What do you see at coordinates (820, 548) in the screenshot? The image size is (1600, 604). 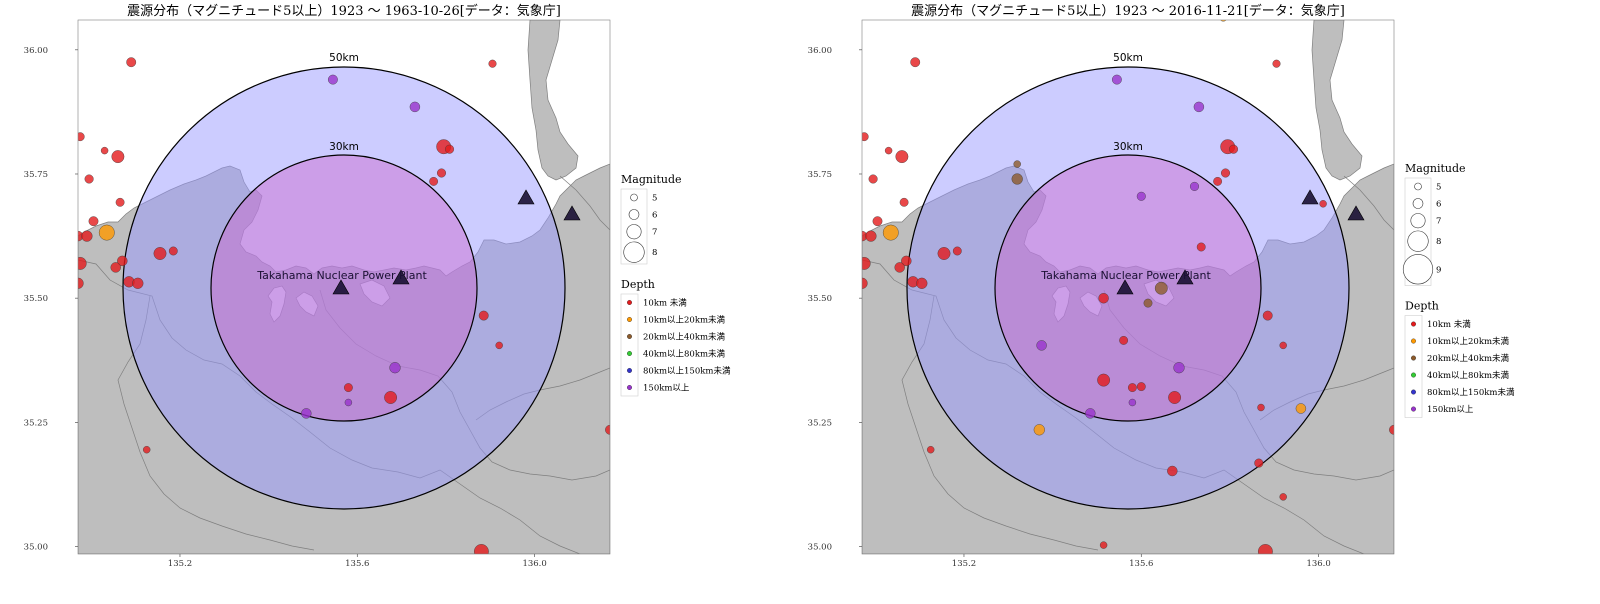 I see `y-tick-label: 35.00` at bounding box center [820, 548].